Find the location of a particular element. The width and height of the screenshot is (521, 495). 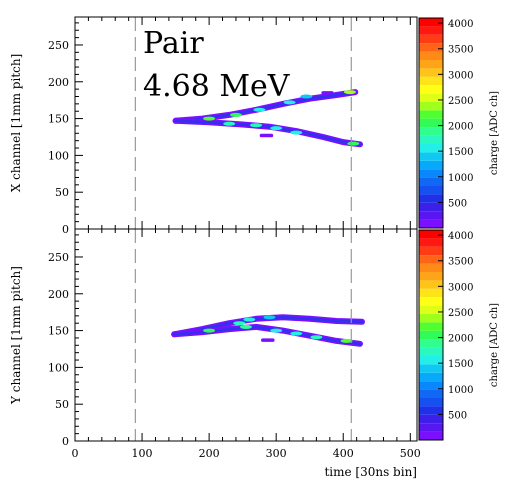

x-tick-label: 300 is located at coordinates (276, 453).